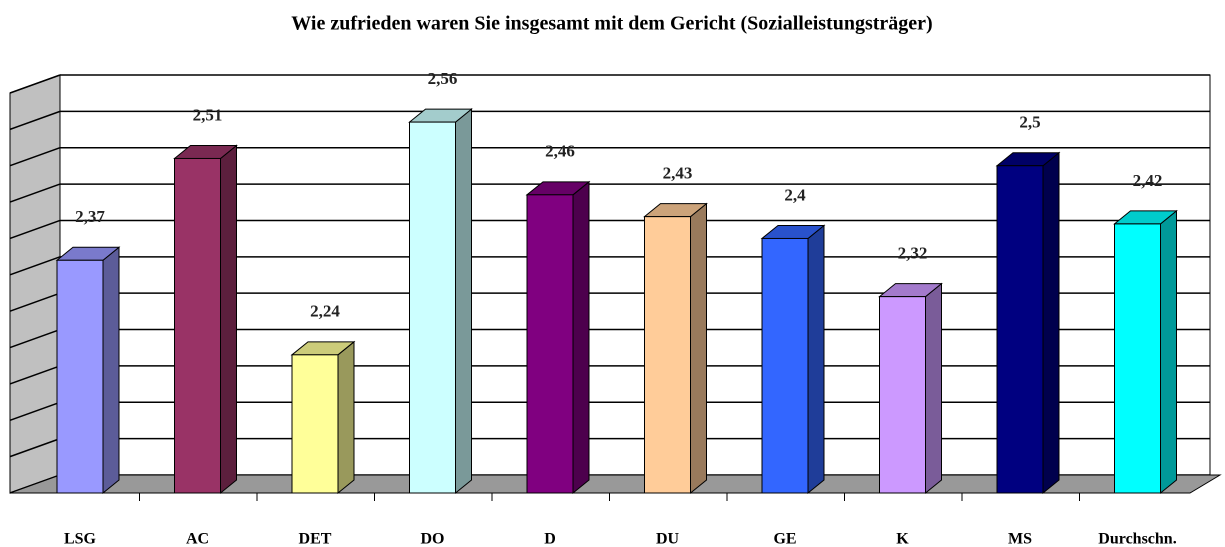 This screenshot has height=547, width=1225. Describe the element at coordinates (550, 539) in the screenshot. I see `x-tick-label: D` at that location.